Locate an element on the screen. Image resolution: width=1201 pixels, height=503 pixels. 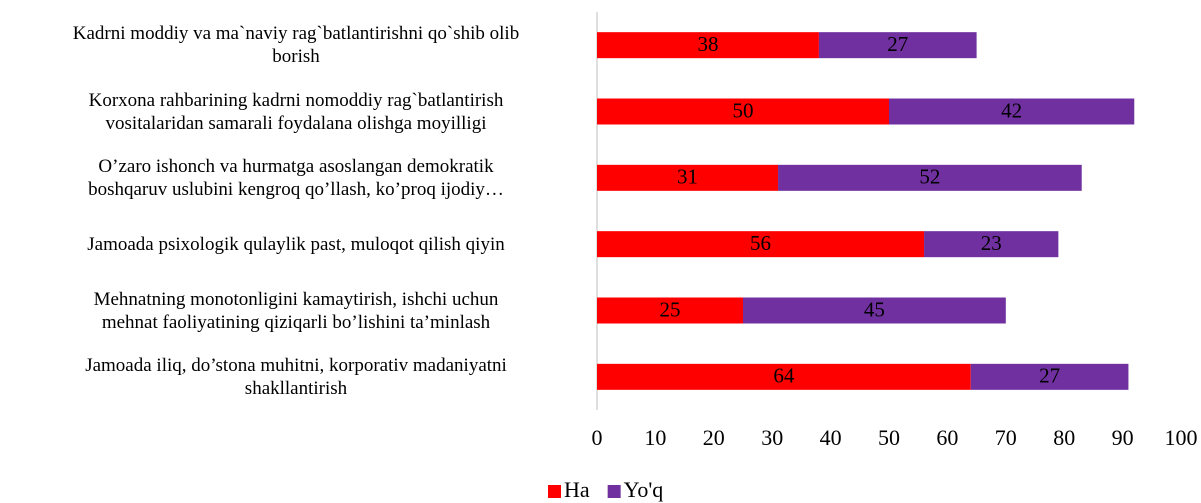
x-tick-label: 80 is located at coordinates (1064, 437).